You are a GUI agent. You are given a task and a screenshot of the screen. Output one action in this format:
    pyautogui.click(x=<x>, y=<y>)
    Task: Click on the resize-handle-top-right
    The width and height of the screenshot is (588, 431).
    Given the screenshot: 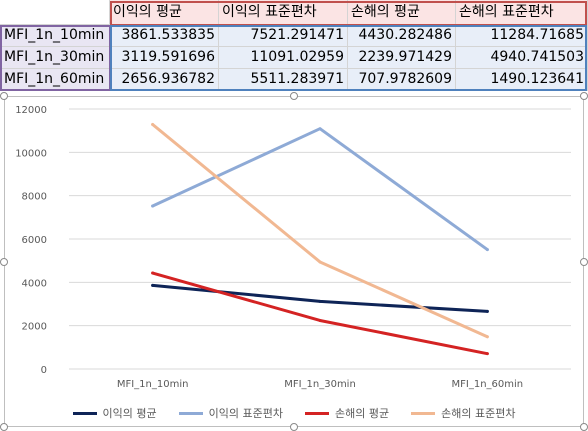 What is the action you would take?
    pyautogui.click(x=584, y=96)
    